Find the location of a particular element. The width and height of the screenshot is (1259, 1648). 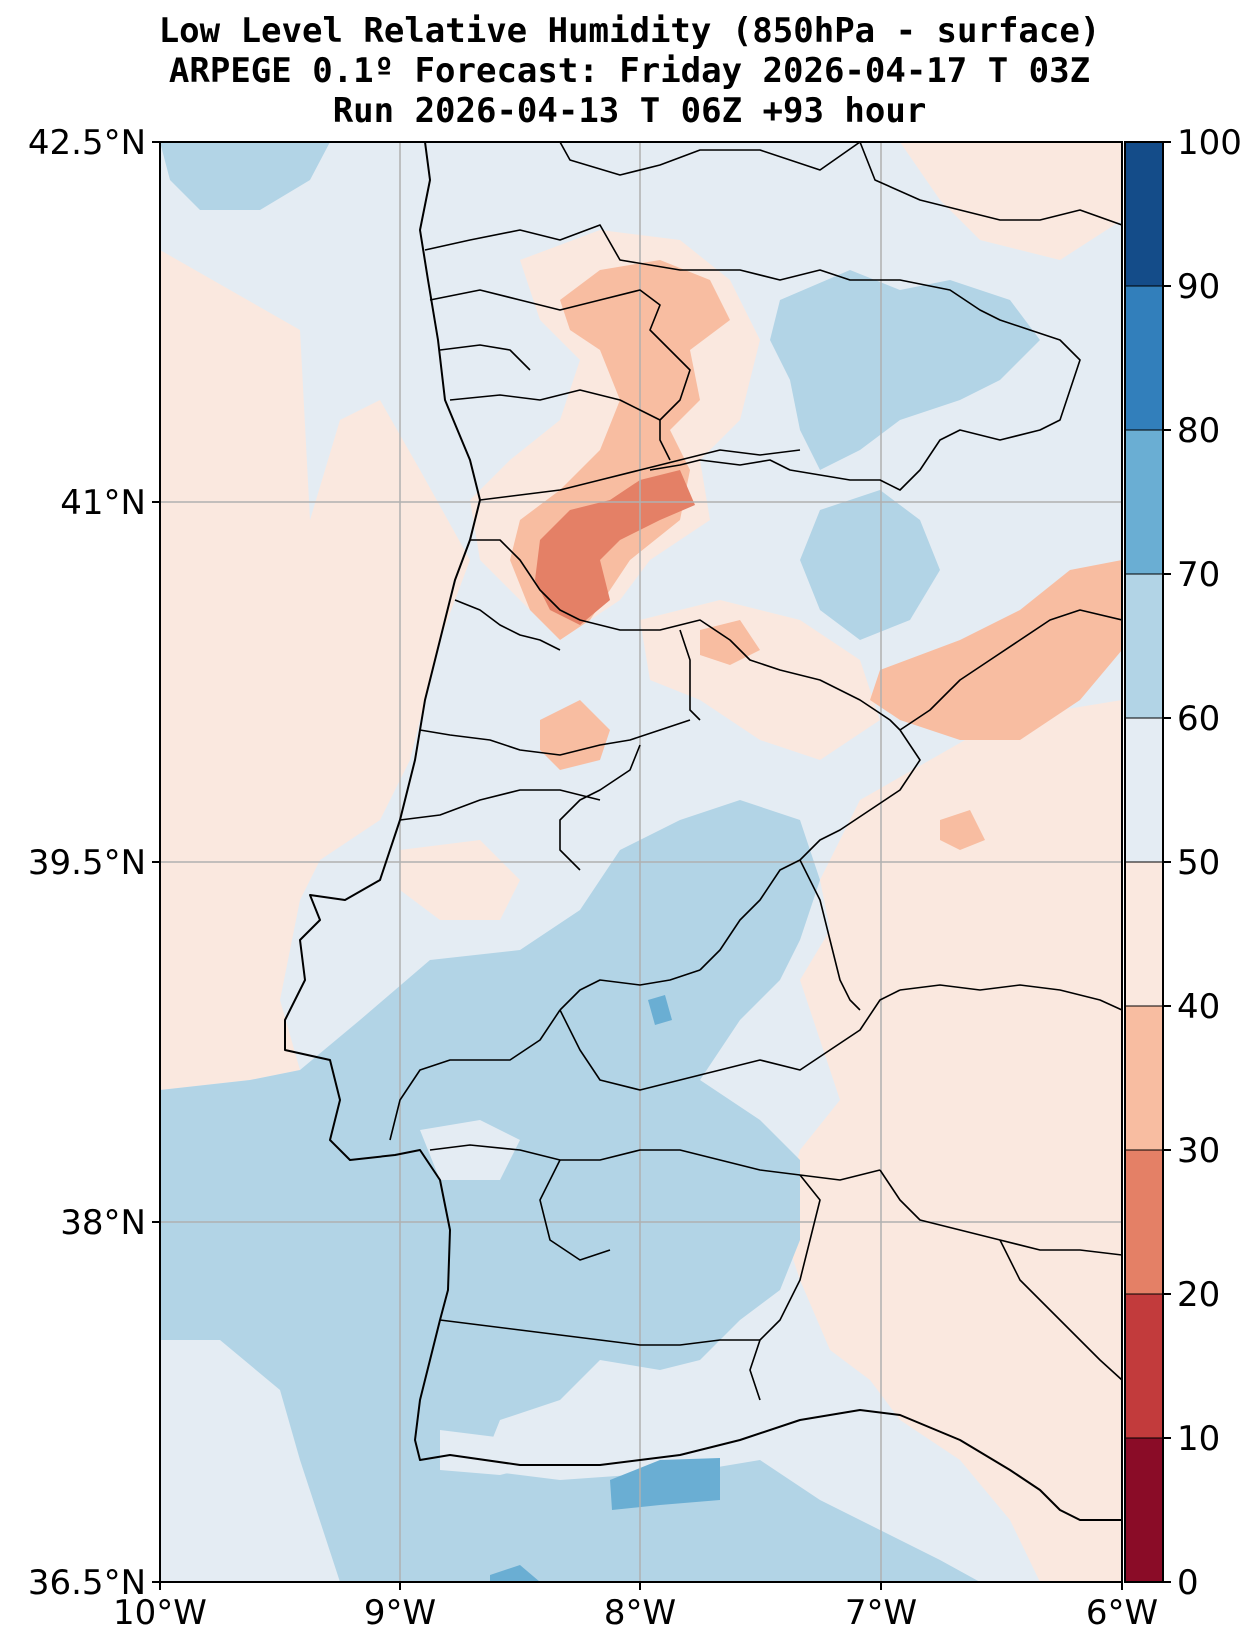

y-tick-label: 39.5°N is located at coordinates (87, 863).